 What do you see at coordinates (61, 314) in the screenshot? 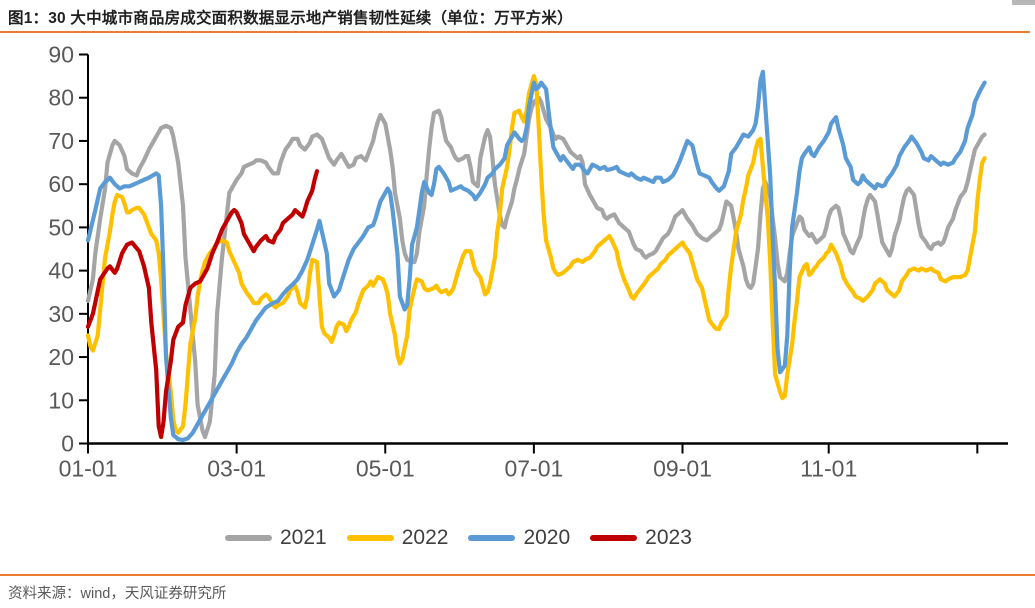
I see `y-tick-label: 30` at bounding box center [61, 314].